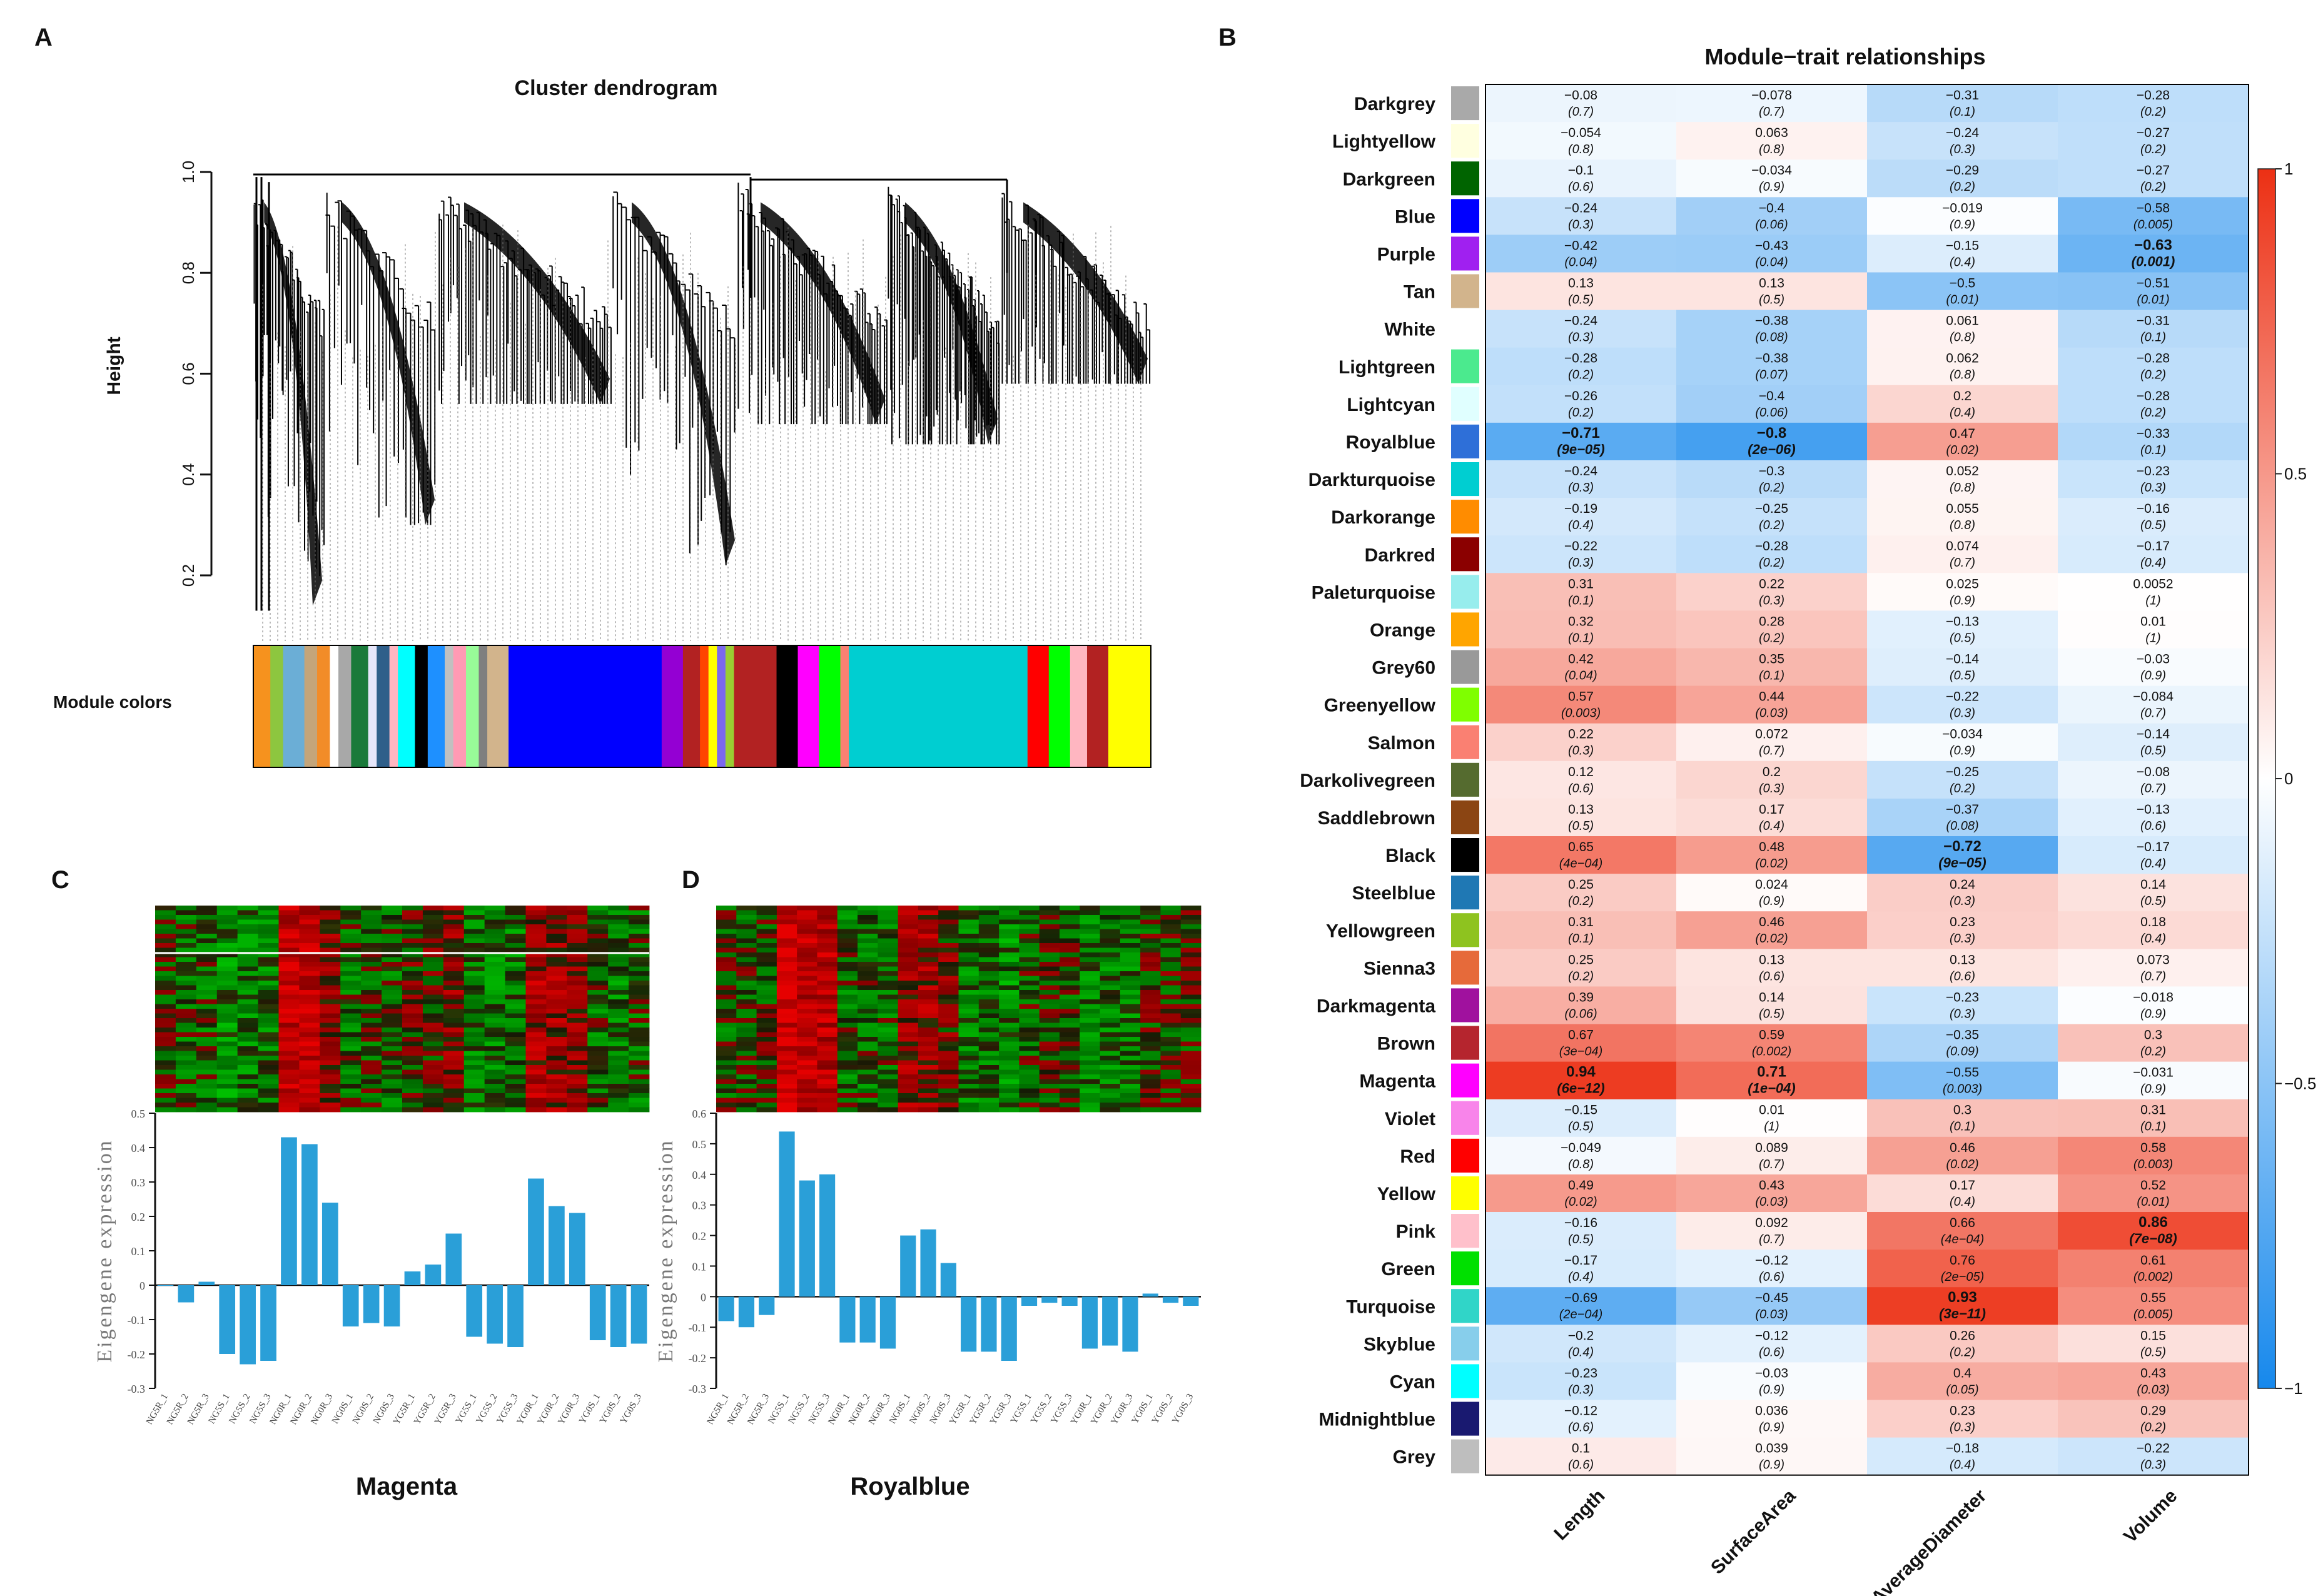 This screenshot has height=1596, width=2323. Describe the element at coordinates (2153, 809) in the screenshot. I see `correlation-value: −0.13` at that location.